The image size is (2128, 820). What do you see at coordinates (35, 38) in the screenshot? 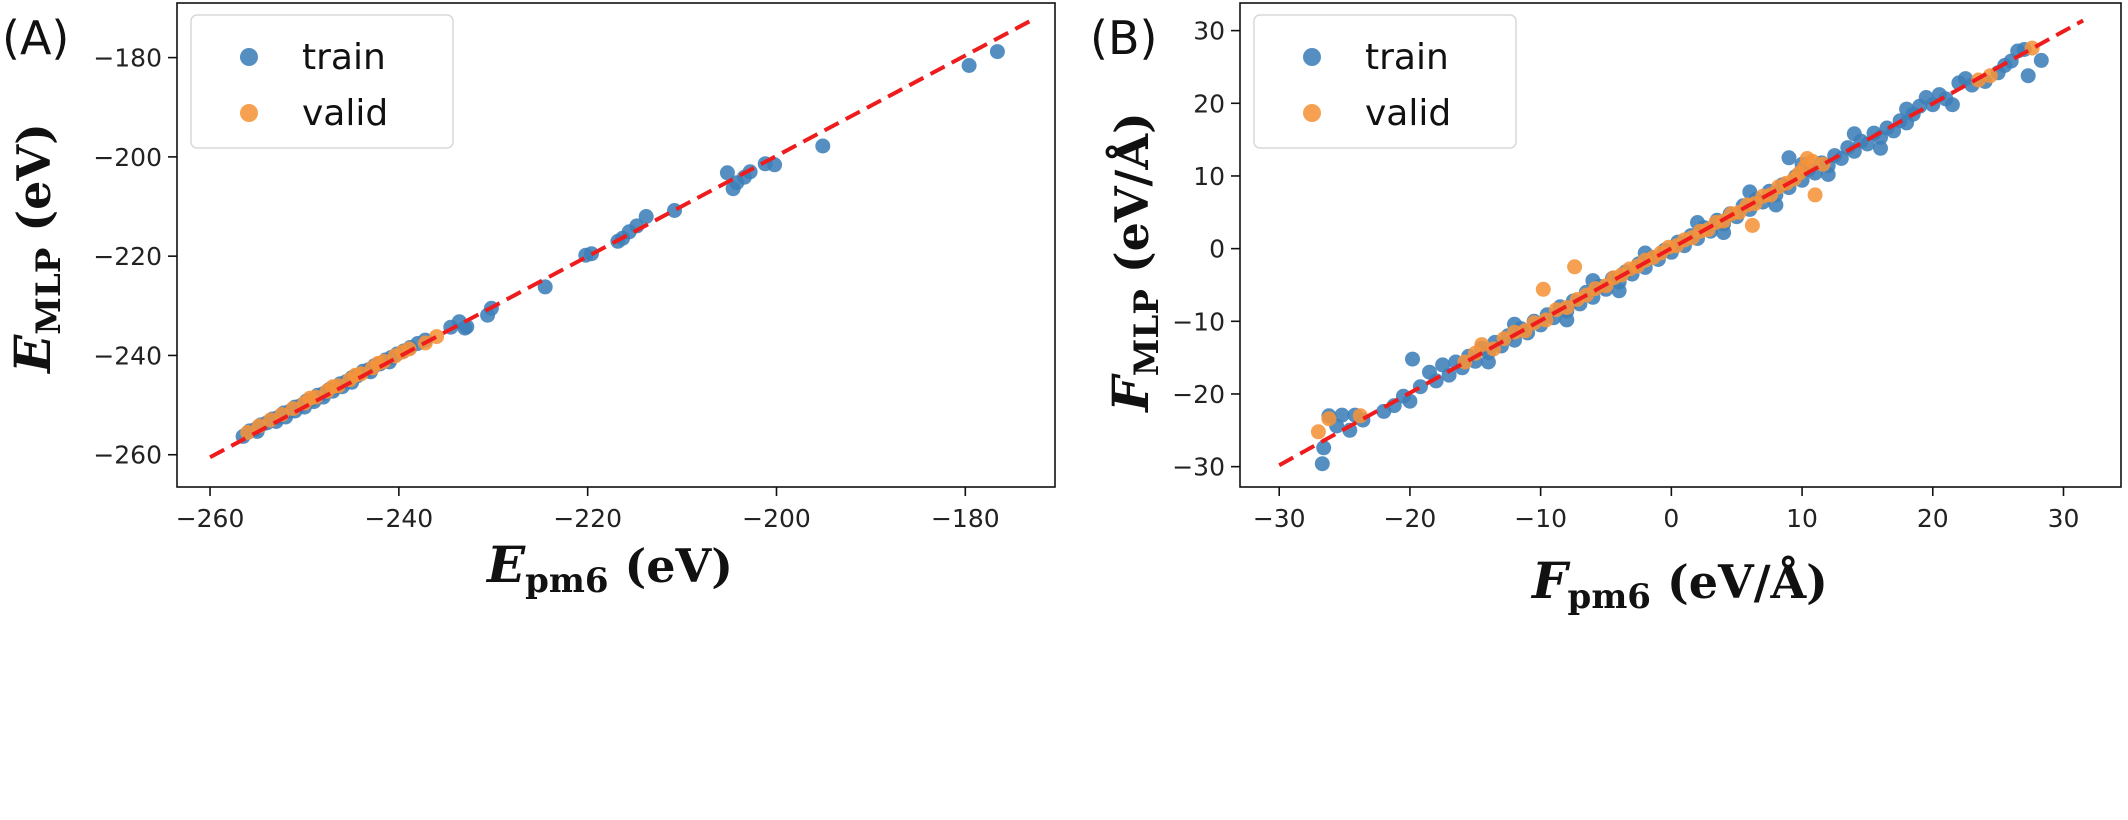
I see `panel-a-label: (A)` at bounding box center [35, 38].